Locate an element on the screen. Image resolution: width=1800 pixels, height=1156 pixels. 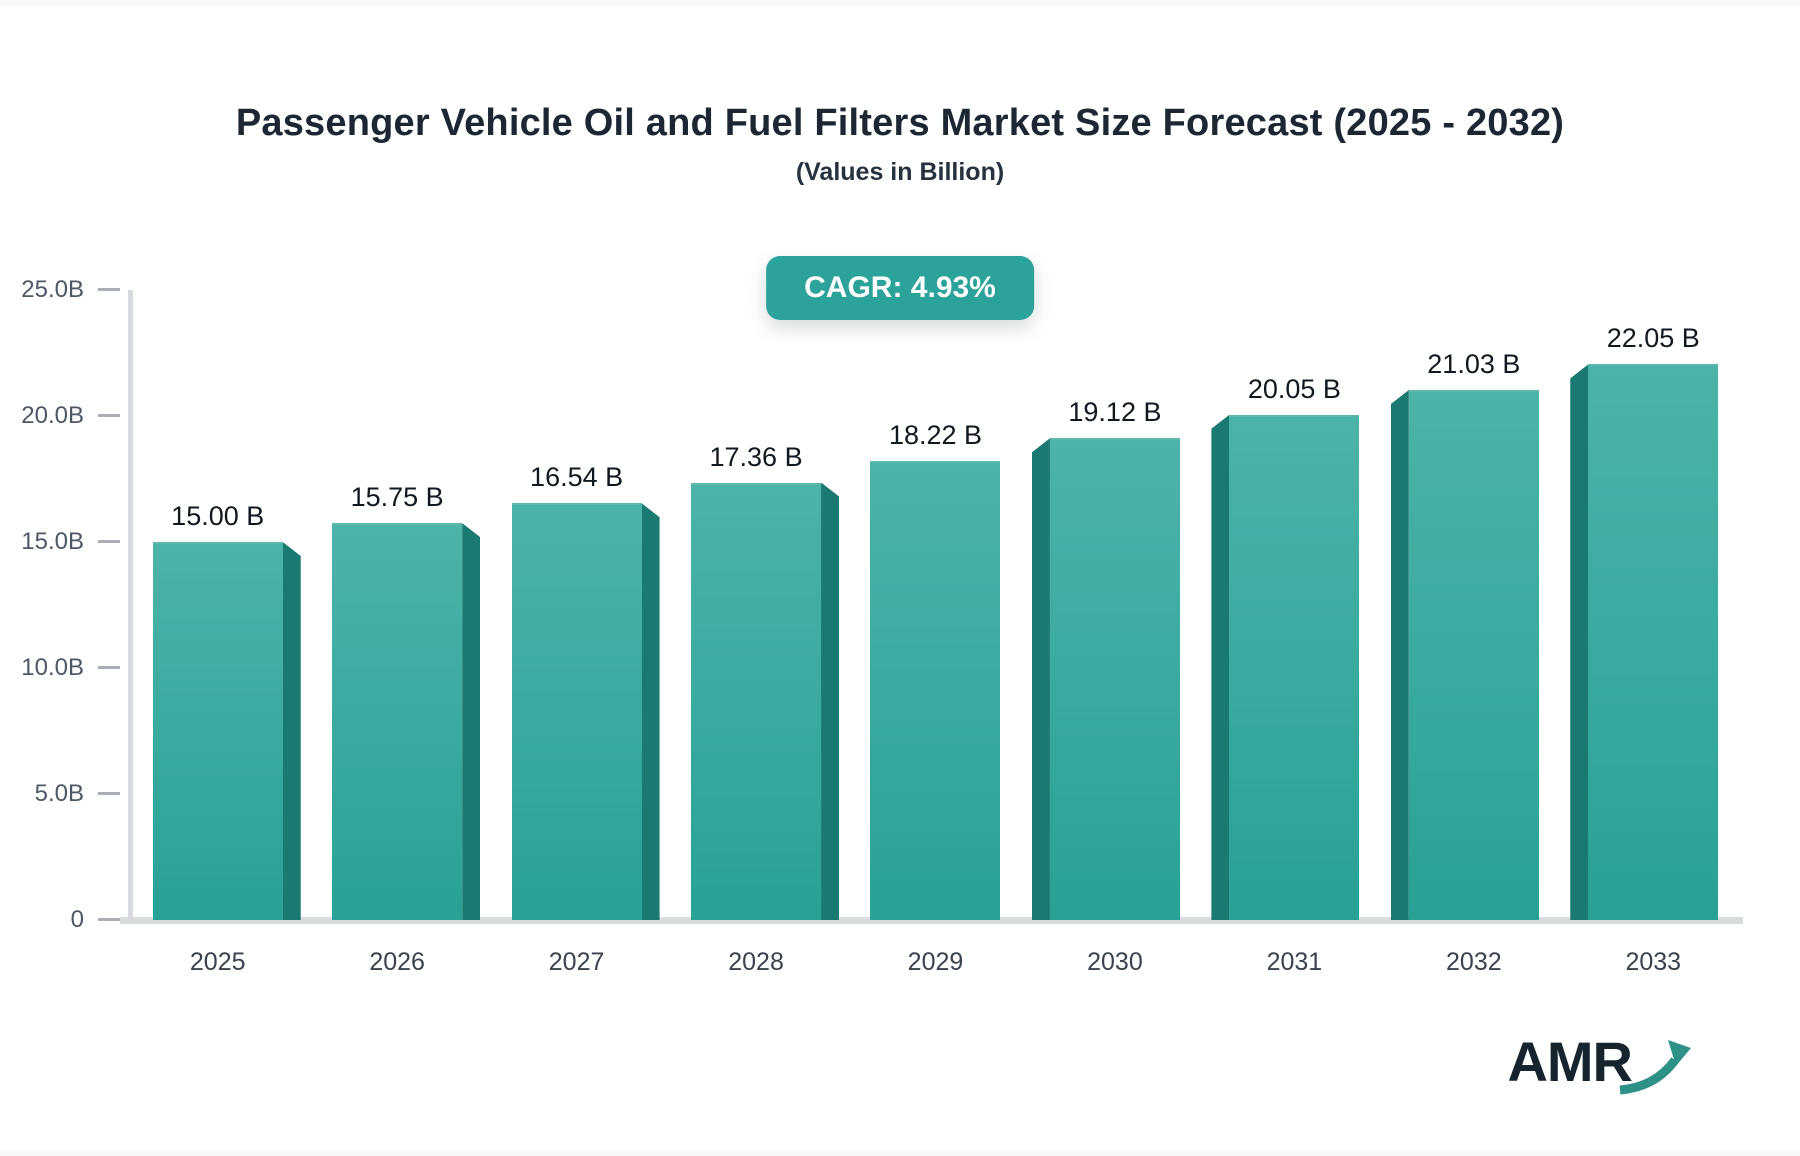
bar-column-2032: 21.03 B 2032 is located at coordinates (1473, 633).